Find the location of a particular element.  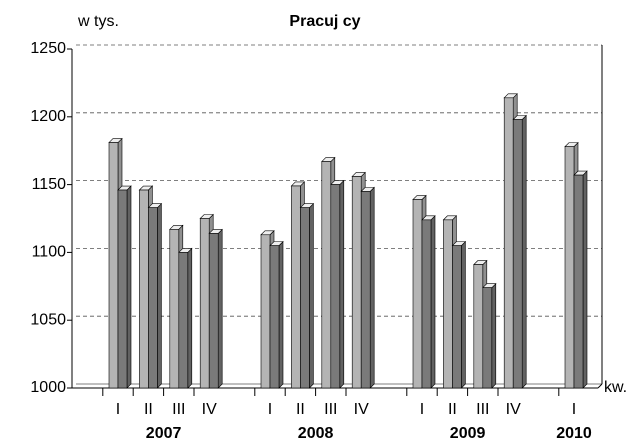

group-label: 2007 is located at coordinates (164, 433).